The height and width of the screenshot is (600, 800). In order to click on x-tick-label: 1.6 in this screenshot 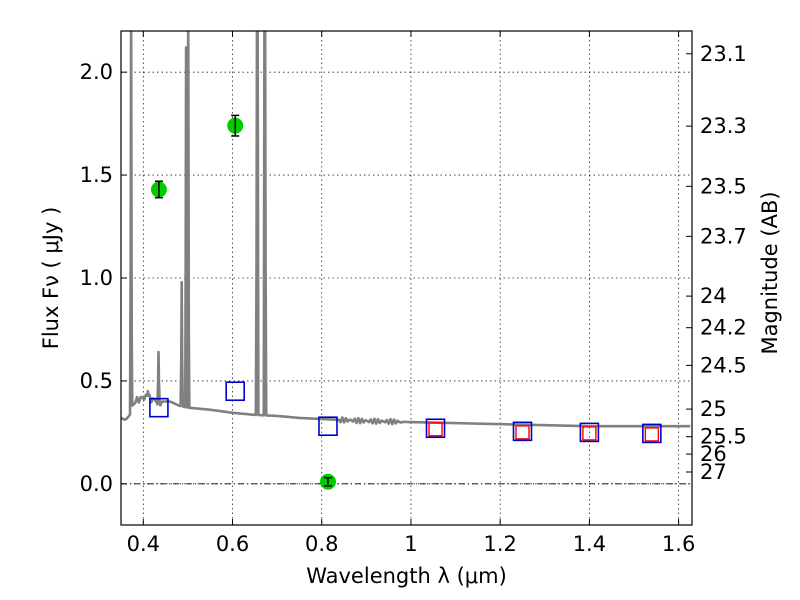, I will do `click(678, 544)`.